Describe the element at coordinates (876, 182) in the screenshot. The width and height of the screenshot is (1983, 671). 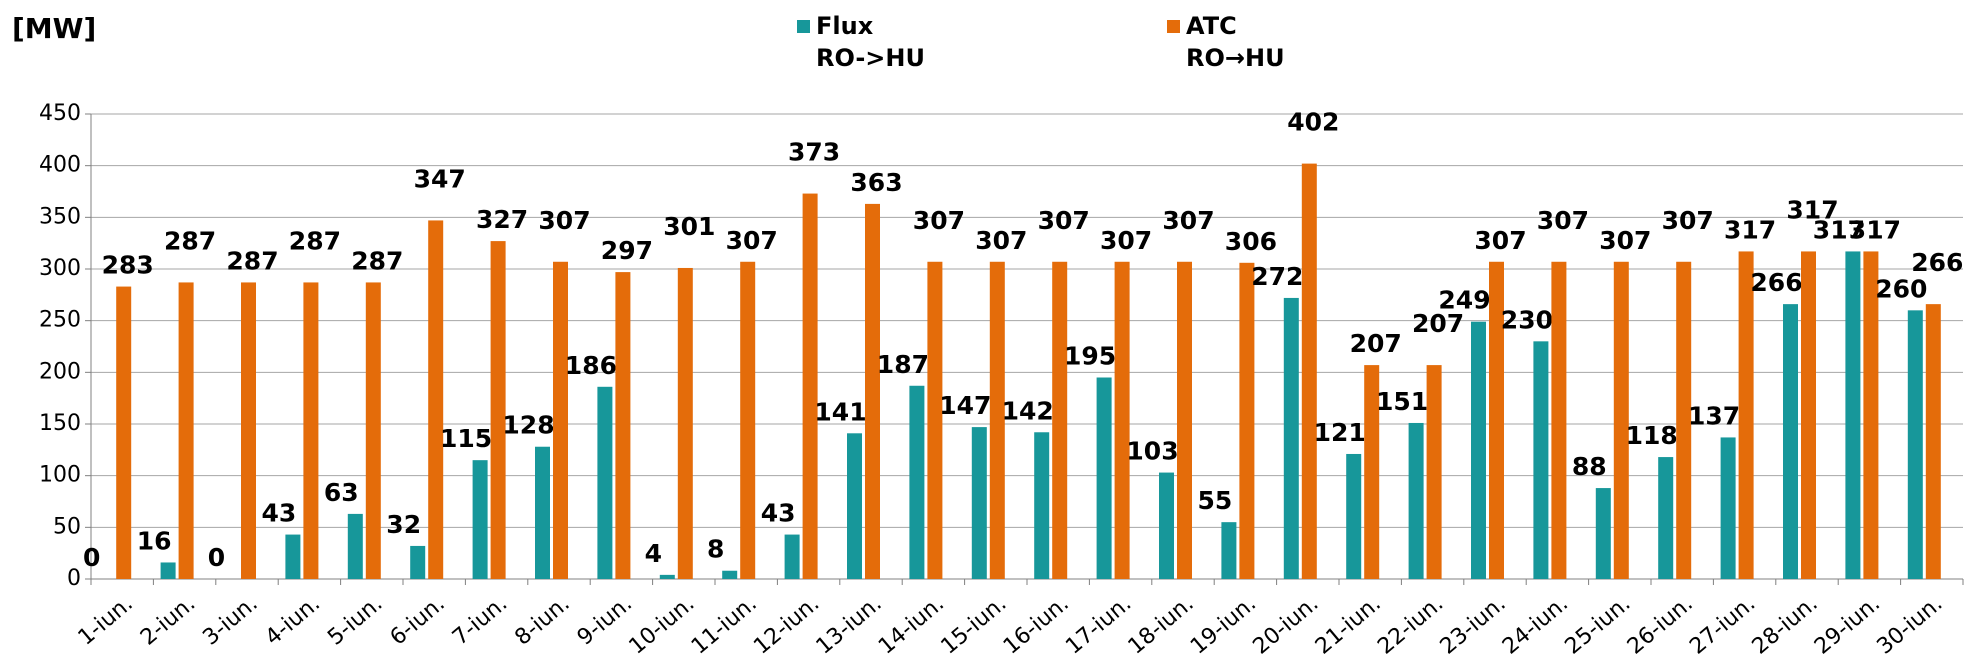
I see `data-label: 363` at that location.